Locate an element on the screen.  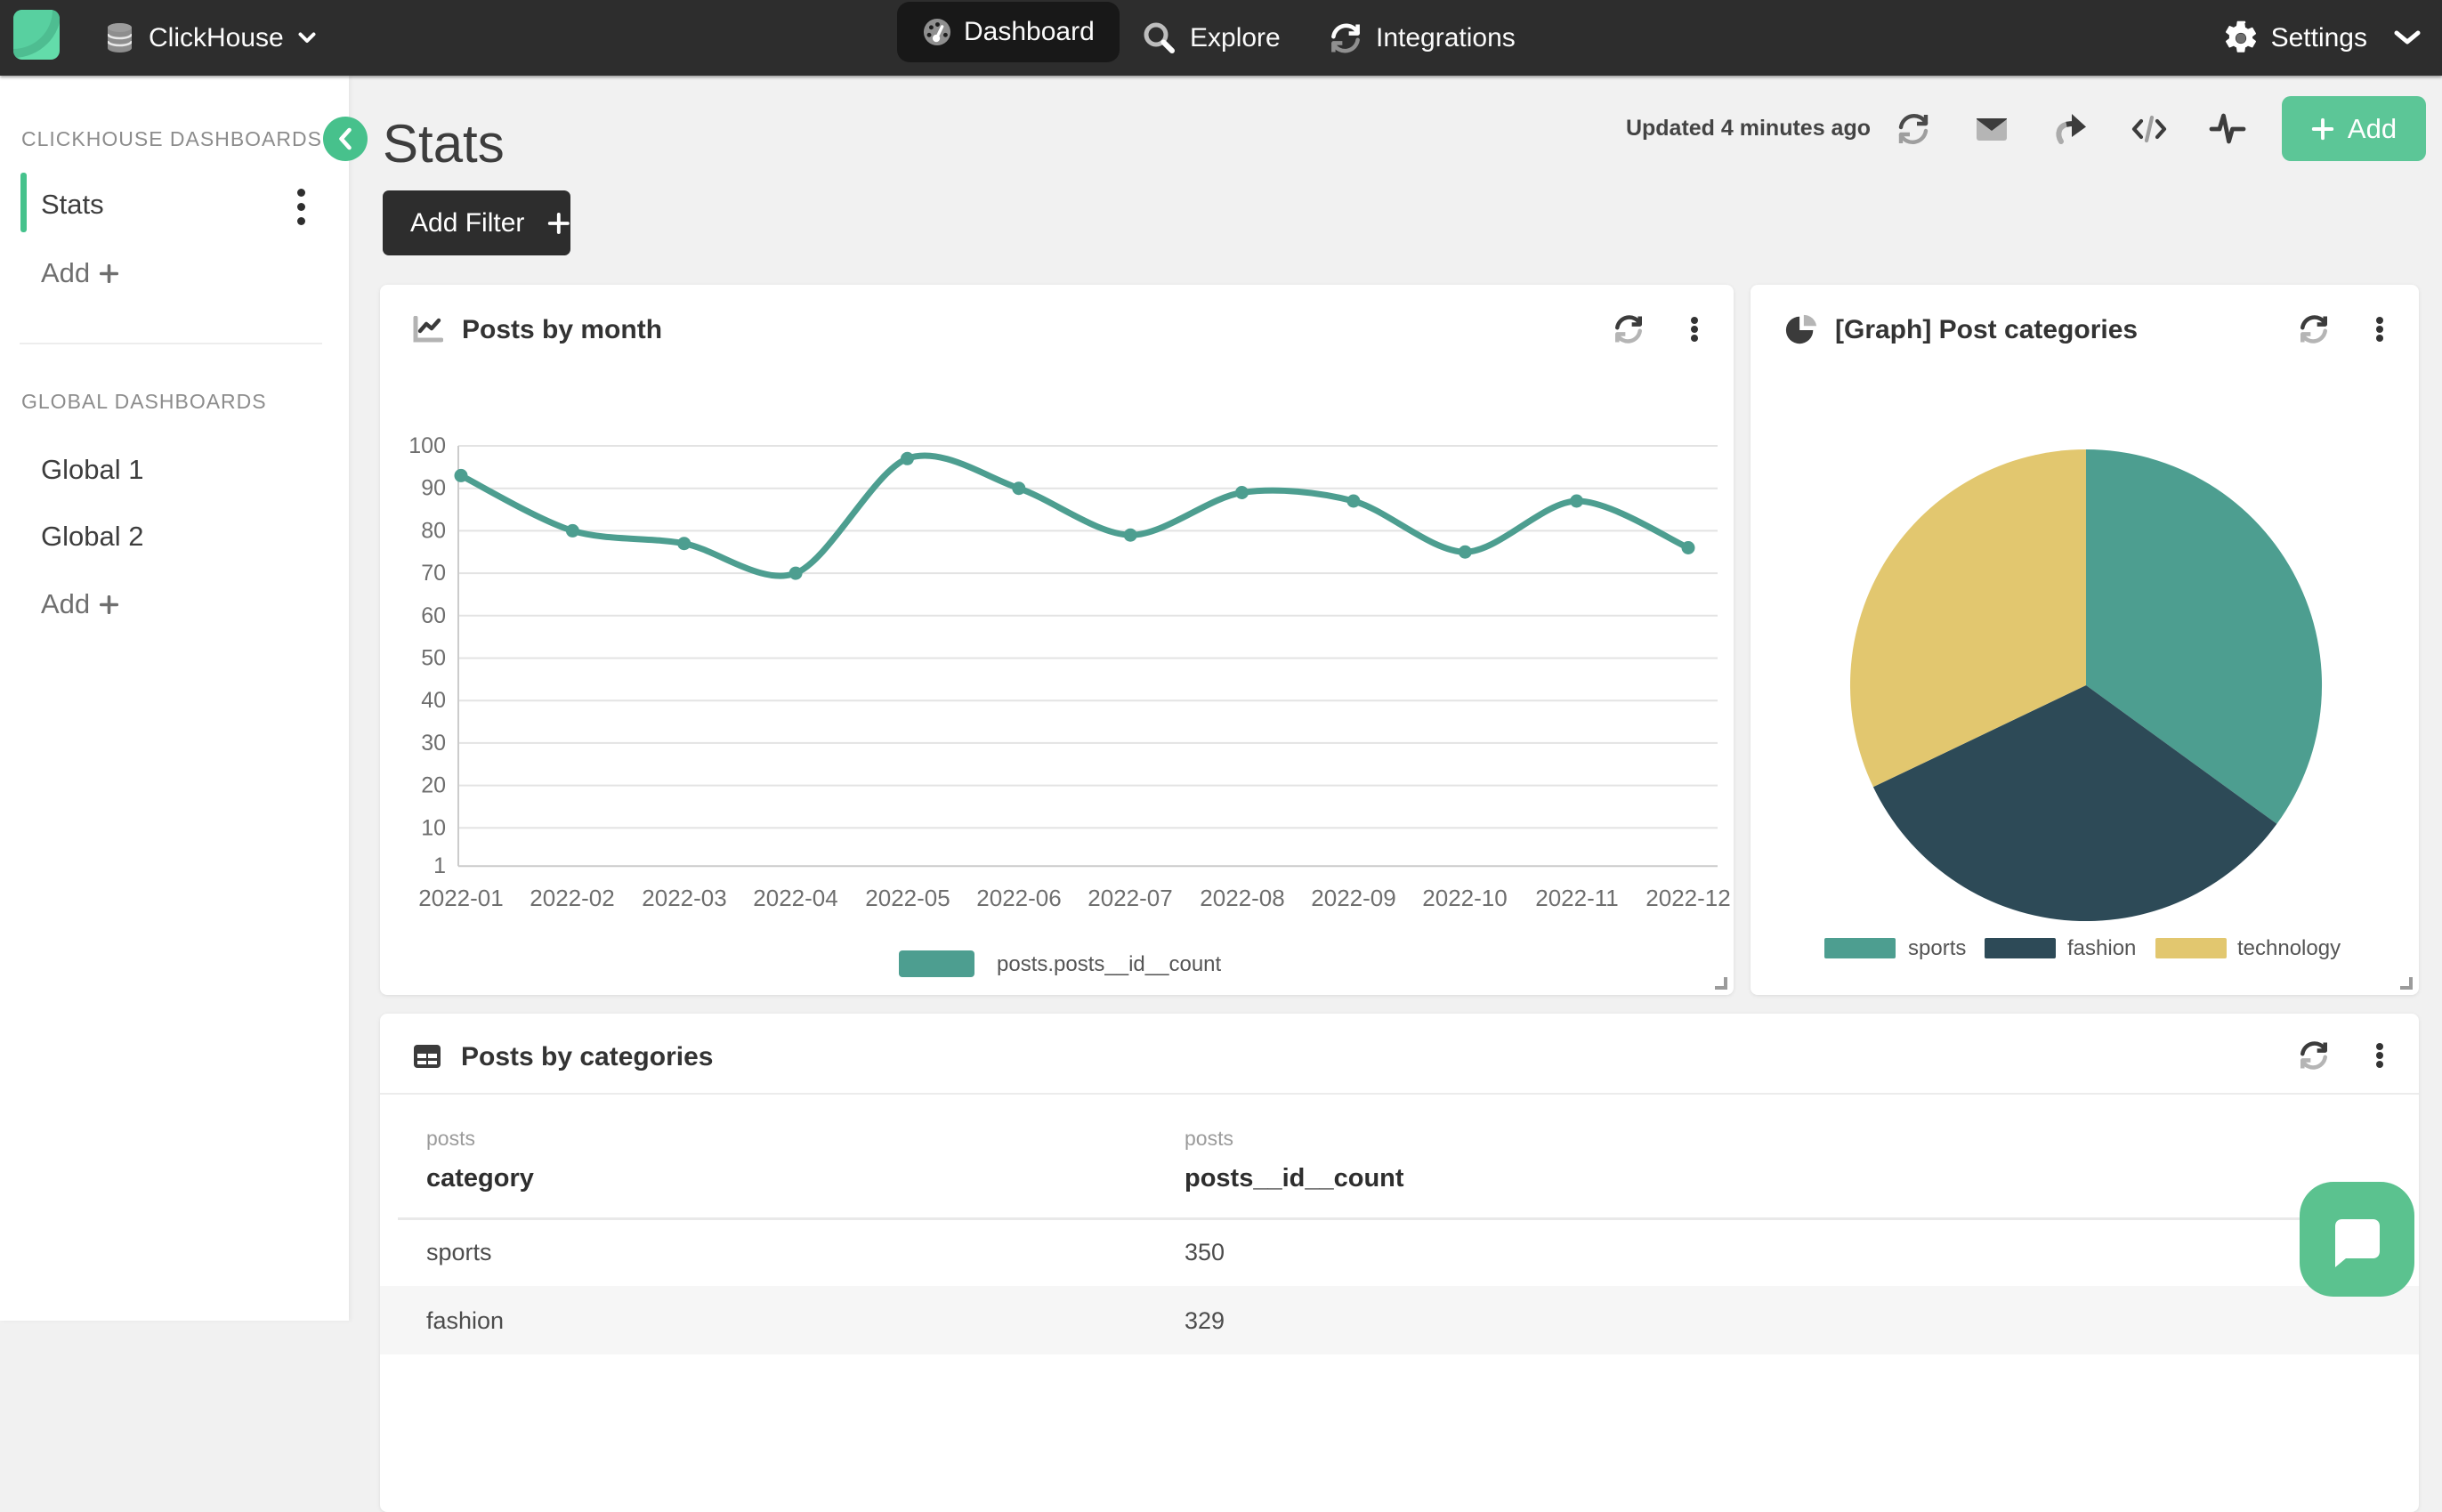
svg-text: 50 is located at coordinates (433, 658).